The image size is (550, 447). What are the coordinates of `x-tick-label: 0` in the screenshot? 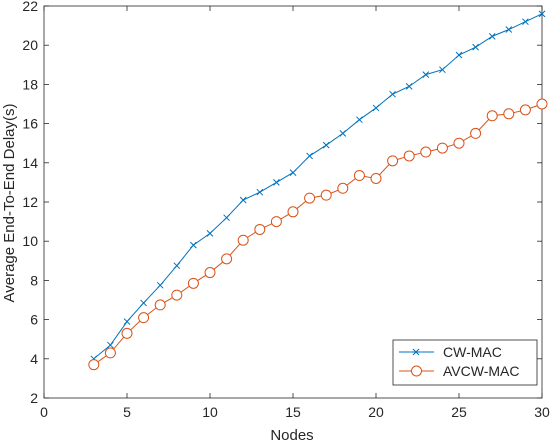 It's located at (44, 412).